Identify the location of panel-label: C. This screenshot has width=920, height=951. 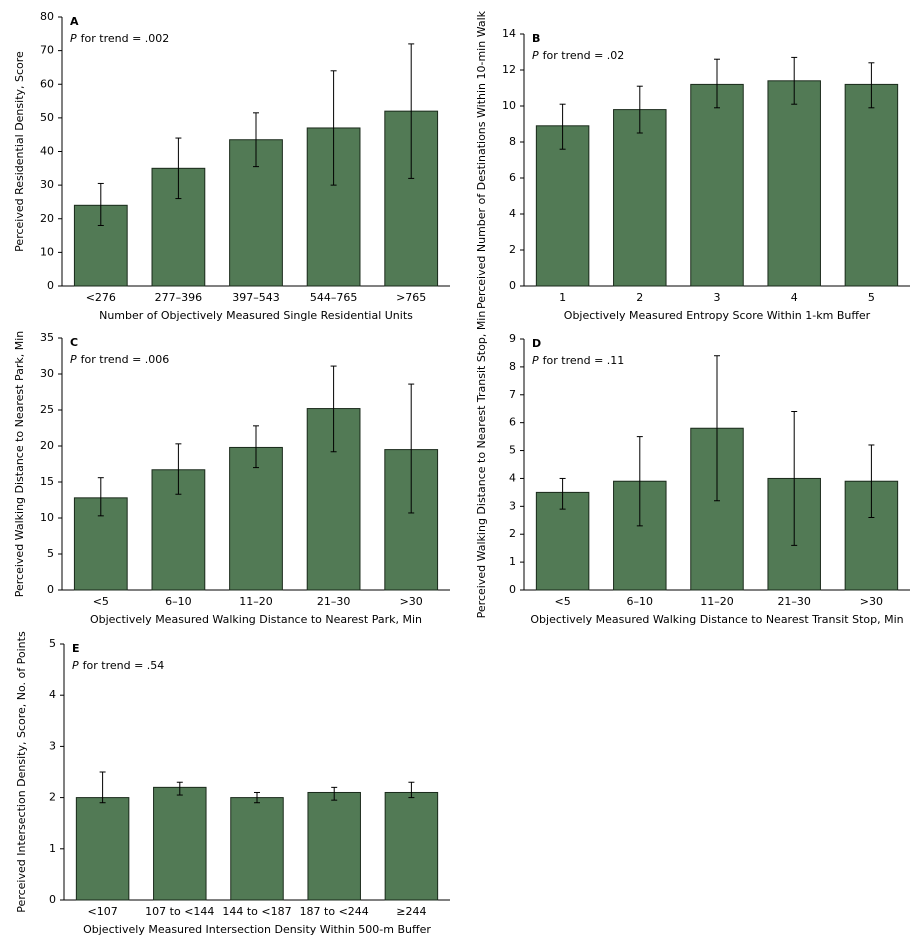
(74, 342).